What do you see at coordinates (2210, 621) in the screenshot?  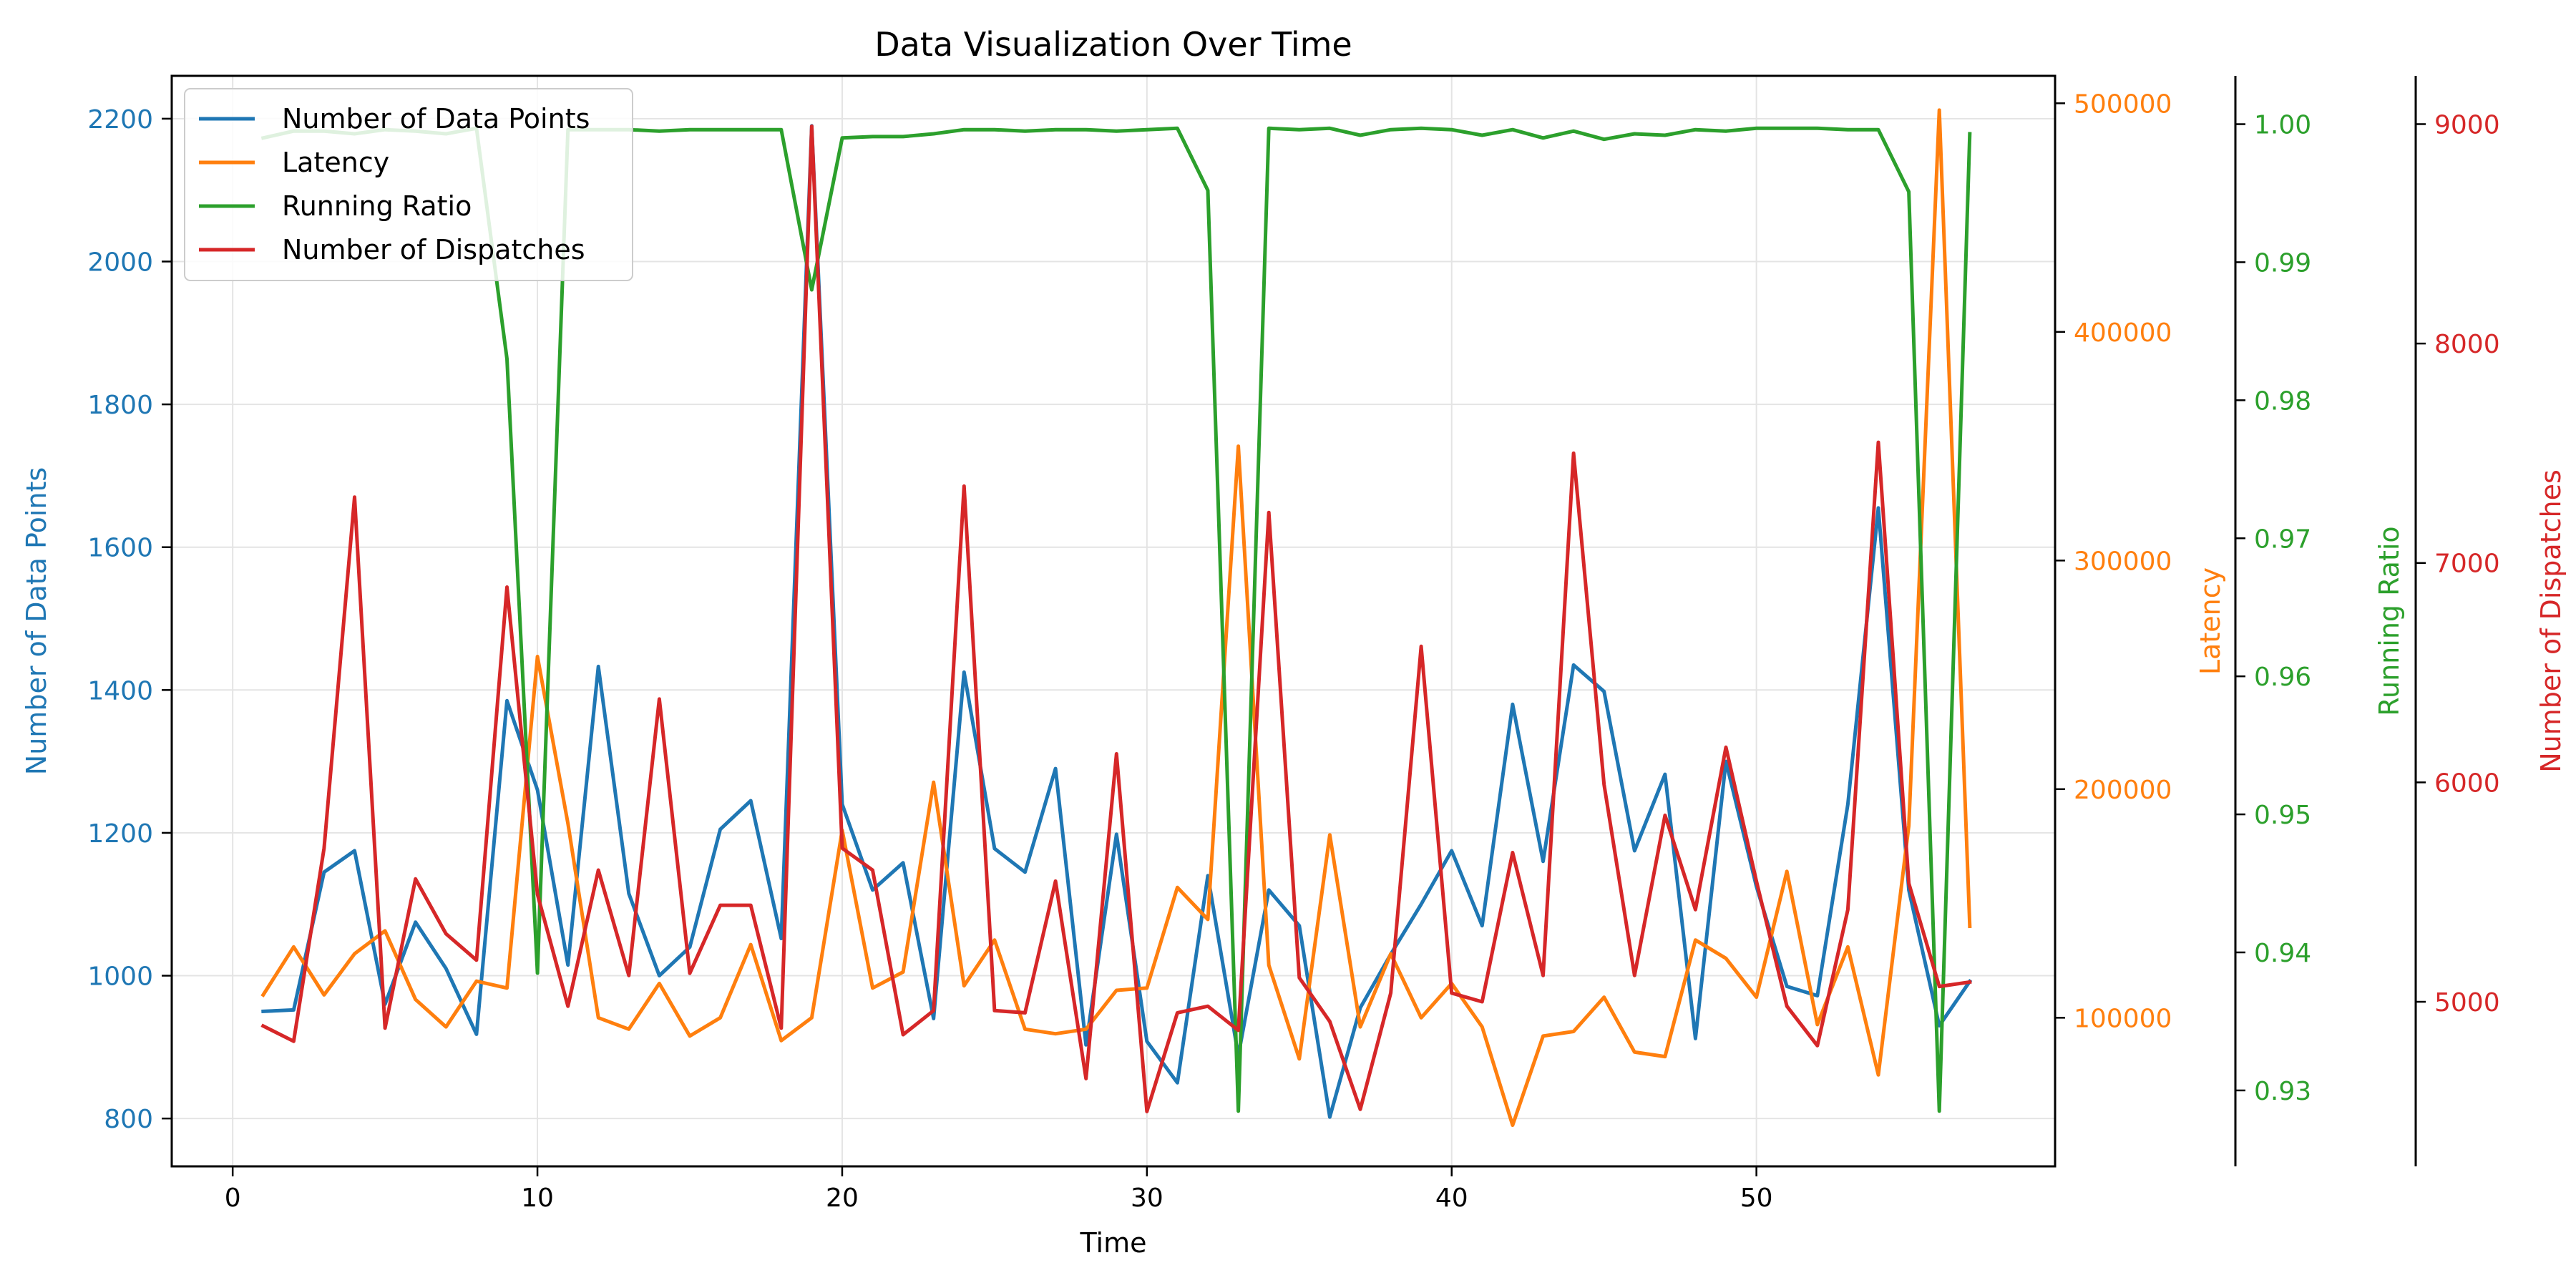 I see `y-axis-label-latency: Latency` at bounding box center [2210, 621].